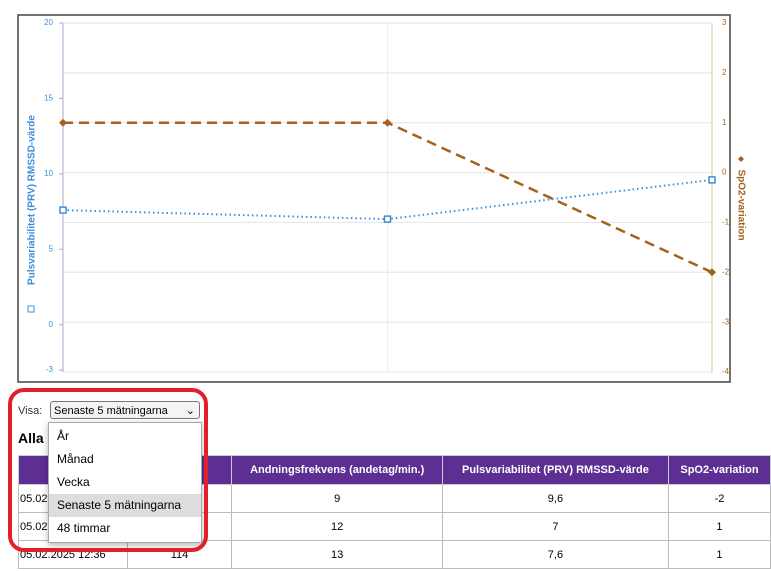 Image resolution: width=771 pixels, height=571 pixels. Describe the element at coordinates (63, 436) in the screenshot. I see `dropdown-option: År` at that location.